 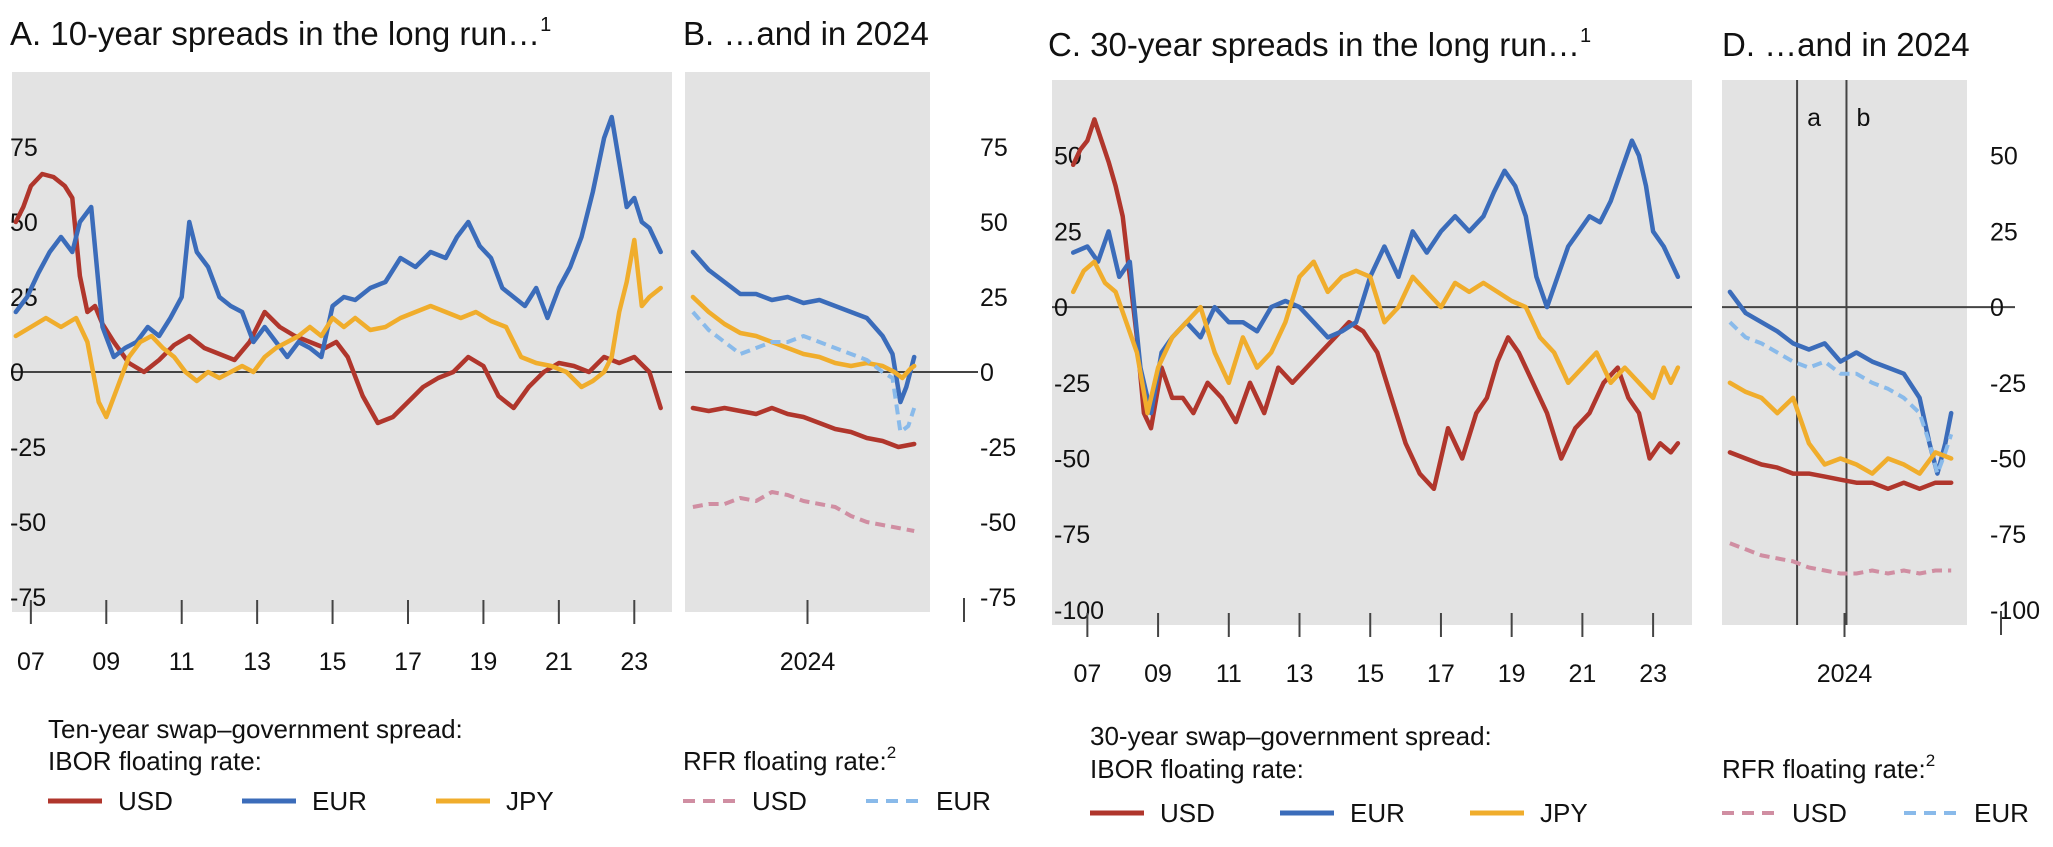 What do you see at coordinates (530, 801) in the screenshot?
I see `legend-label-jpy: JPY` at bounding box center [530, 801].